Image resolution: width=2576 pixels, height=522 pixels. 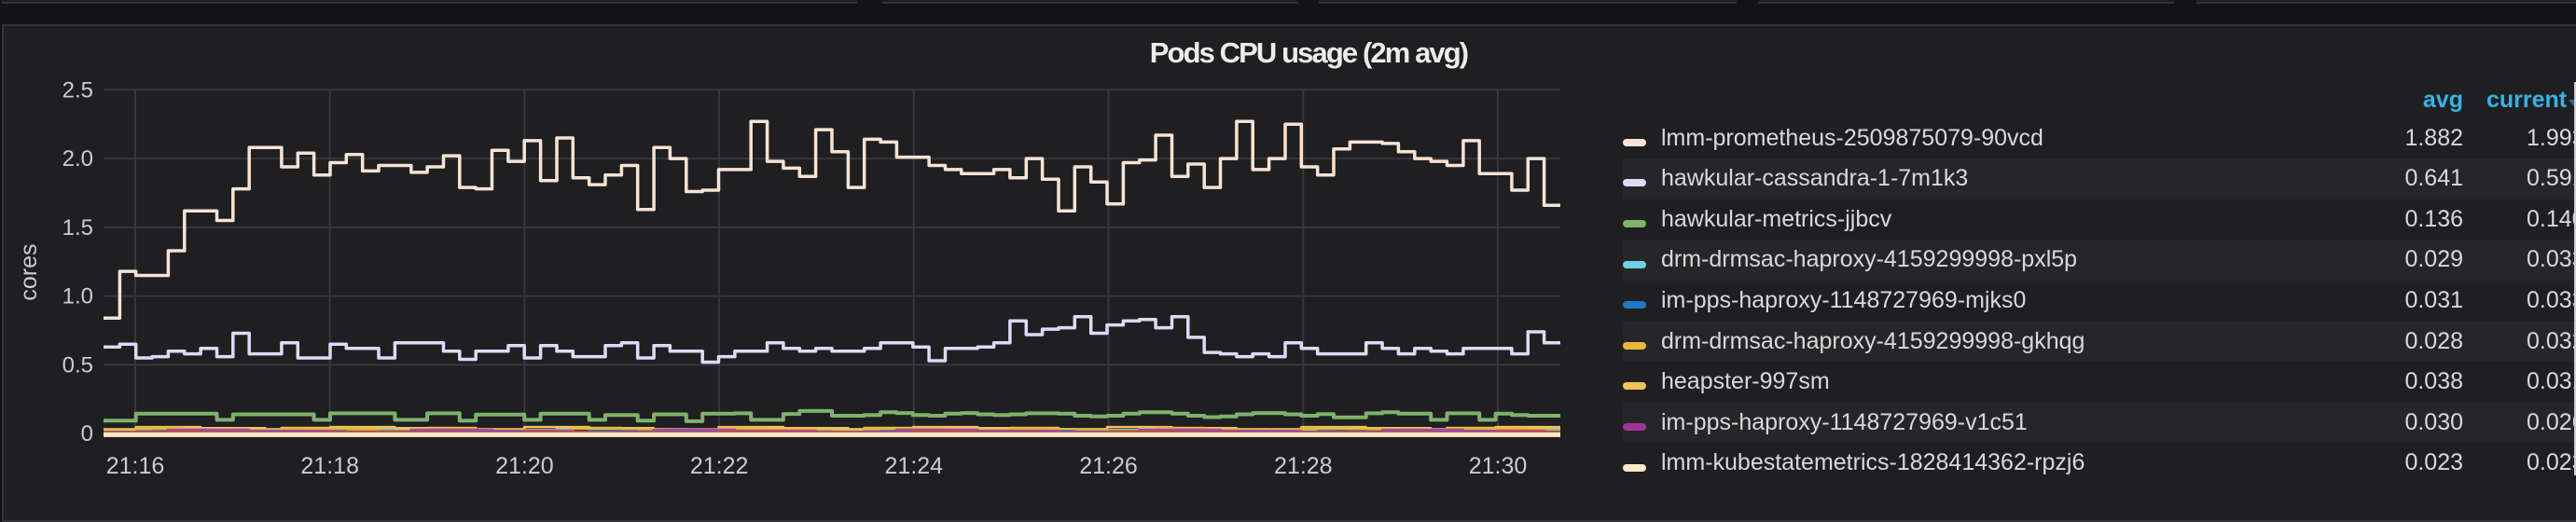 What do you see at coordinates (1303, 464) in the screenshot?
I see `svg-text: 21:28` at bounding box center [1303, 464].